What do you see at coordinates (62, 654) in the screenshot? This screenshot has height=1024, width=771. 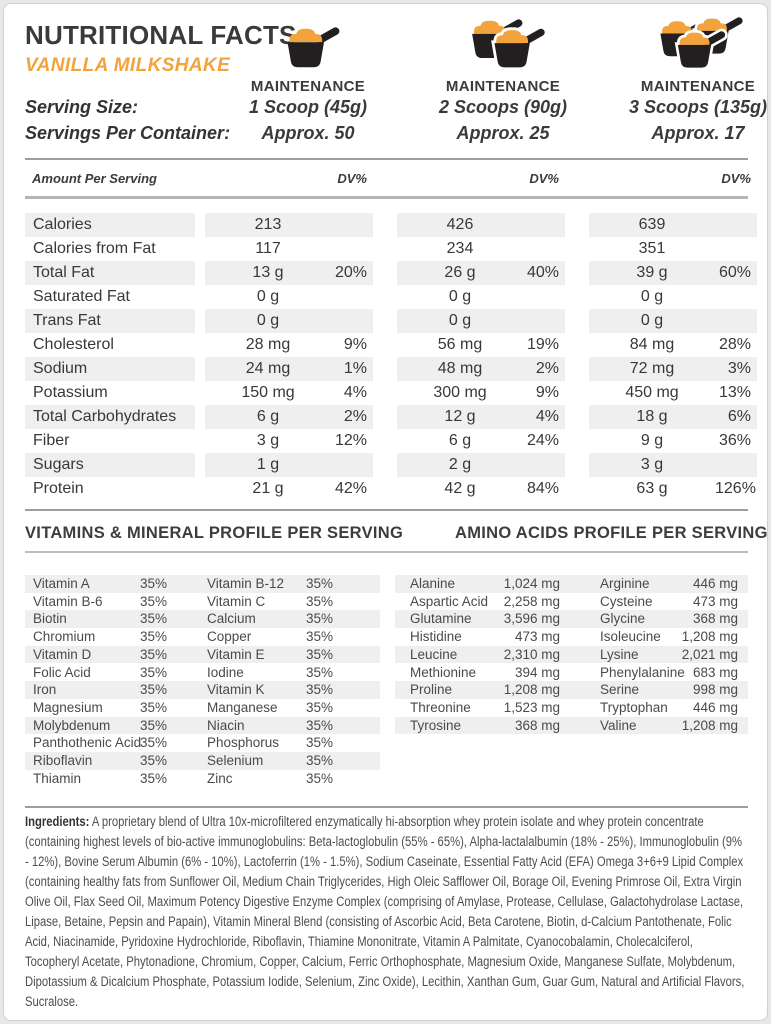 I see `item-name: Vitamin D` at bounding box center [62, 654].